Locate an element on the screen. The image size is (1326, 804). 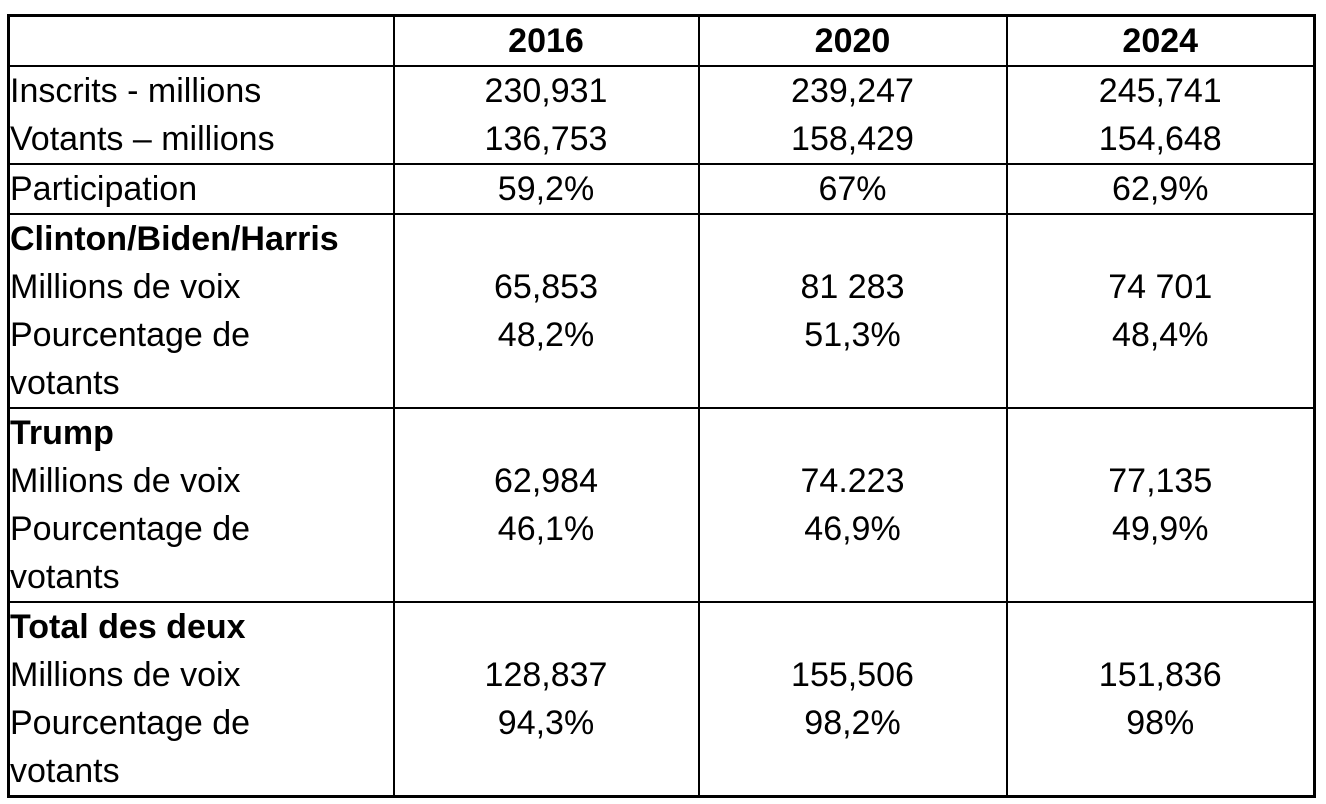
trump-title: Trump is located at coordinates (62, 433).